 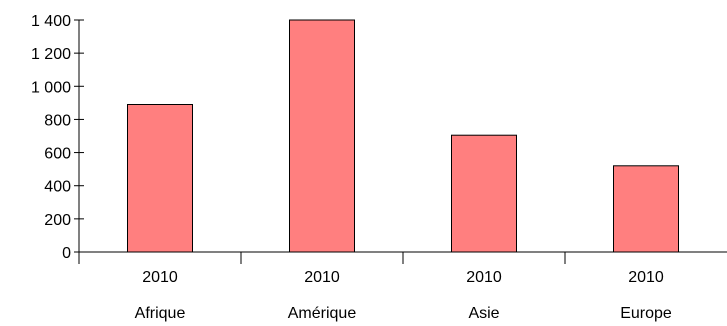 What do you see at coordinates (51, 87) in the screenshot?
I see `y-tick-label: 1 000` at bounding box center [51, 87].